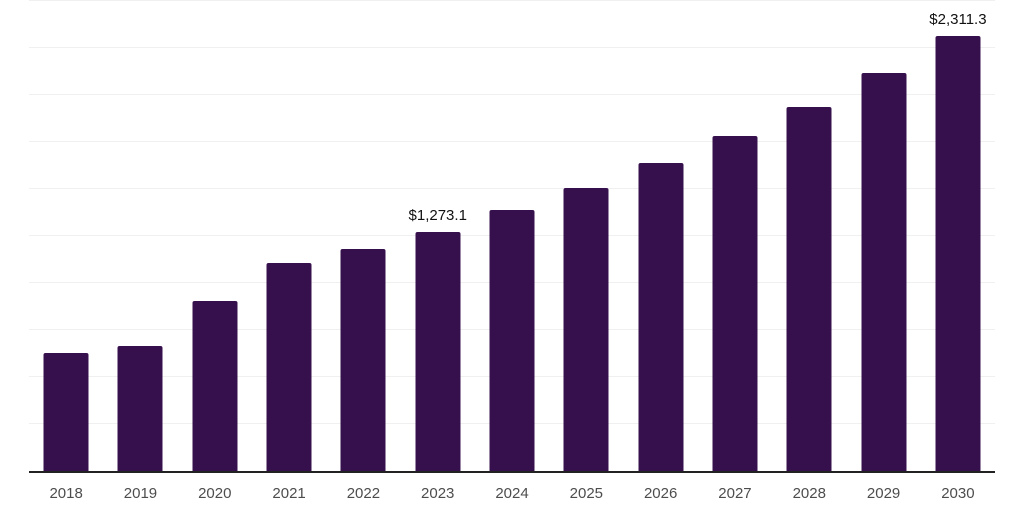  I want to click on bar-column-2025, so click(586, 236).